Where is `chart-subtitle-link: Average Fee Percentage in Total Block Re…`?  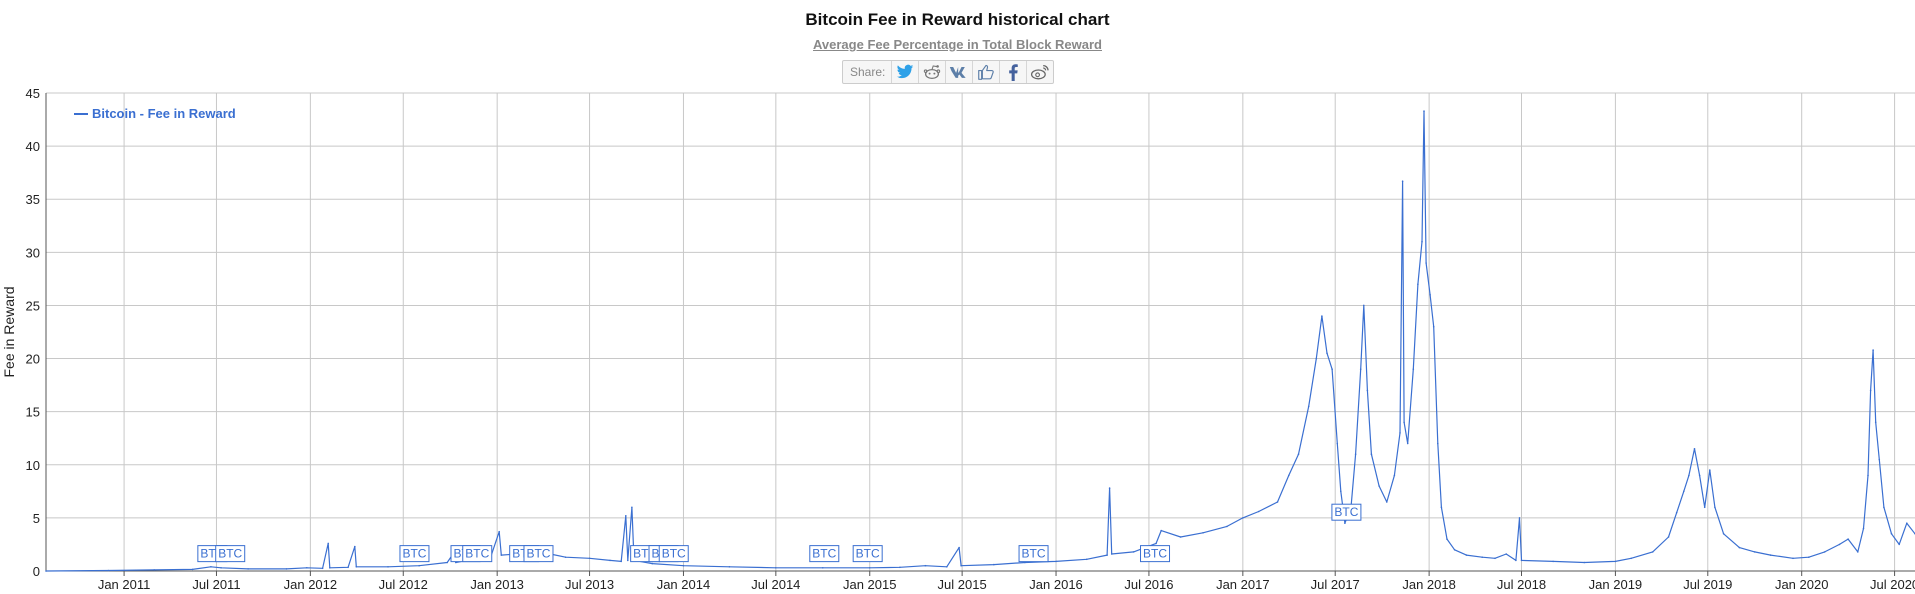 chart-subtitle-link: Average Fee Percentage in Total Block Re… is located at coordinates (957, 44).